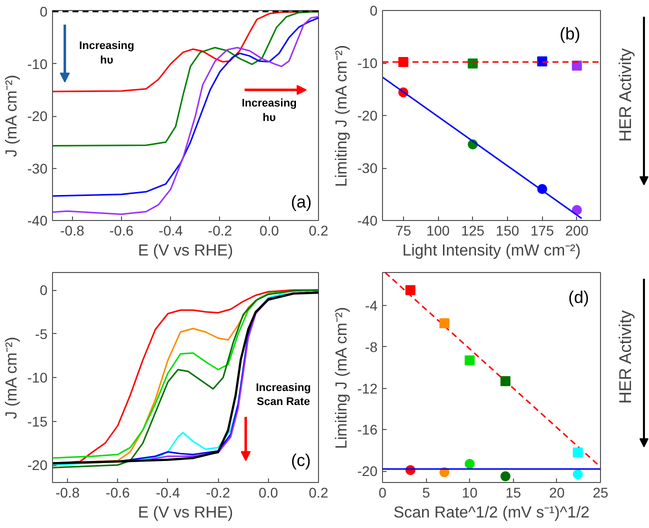 The height and width of the screenshot is (528, 649). Describe the element at coordinates (508, 230) in the screenshot. I see `x-tick-label: 150` at that location.